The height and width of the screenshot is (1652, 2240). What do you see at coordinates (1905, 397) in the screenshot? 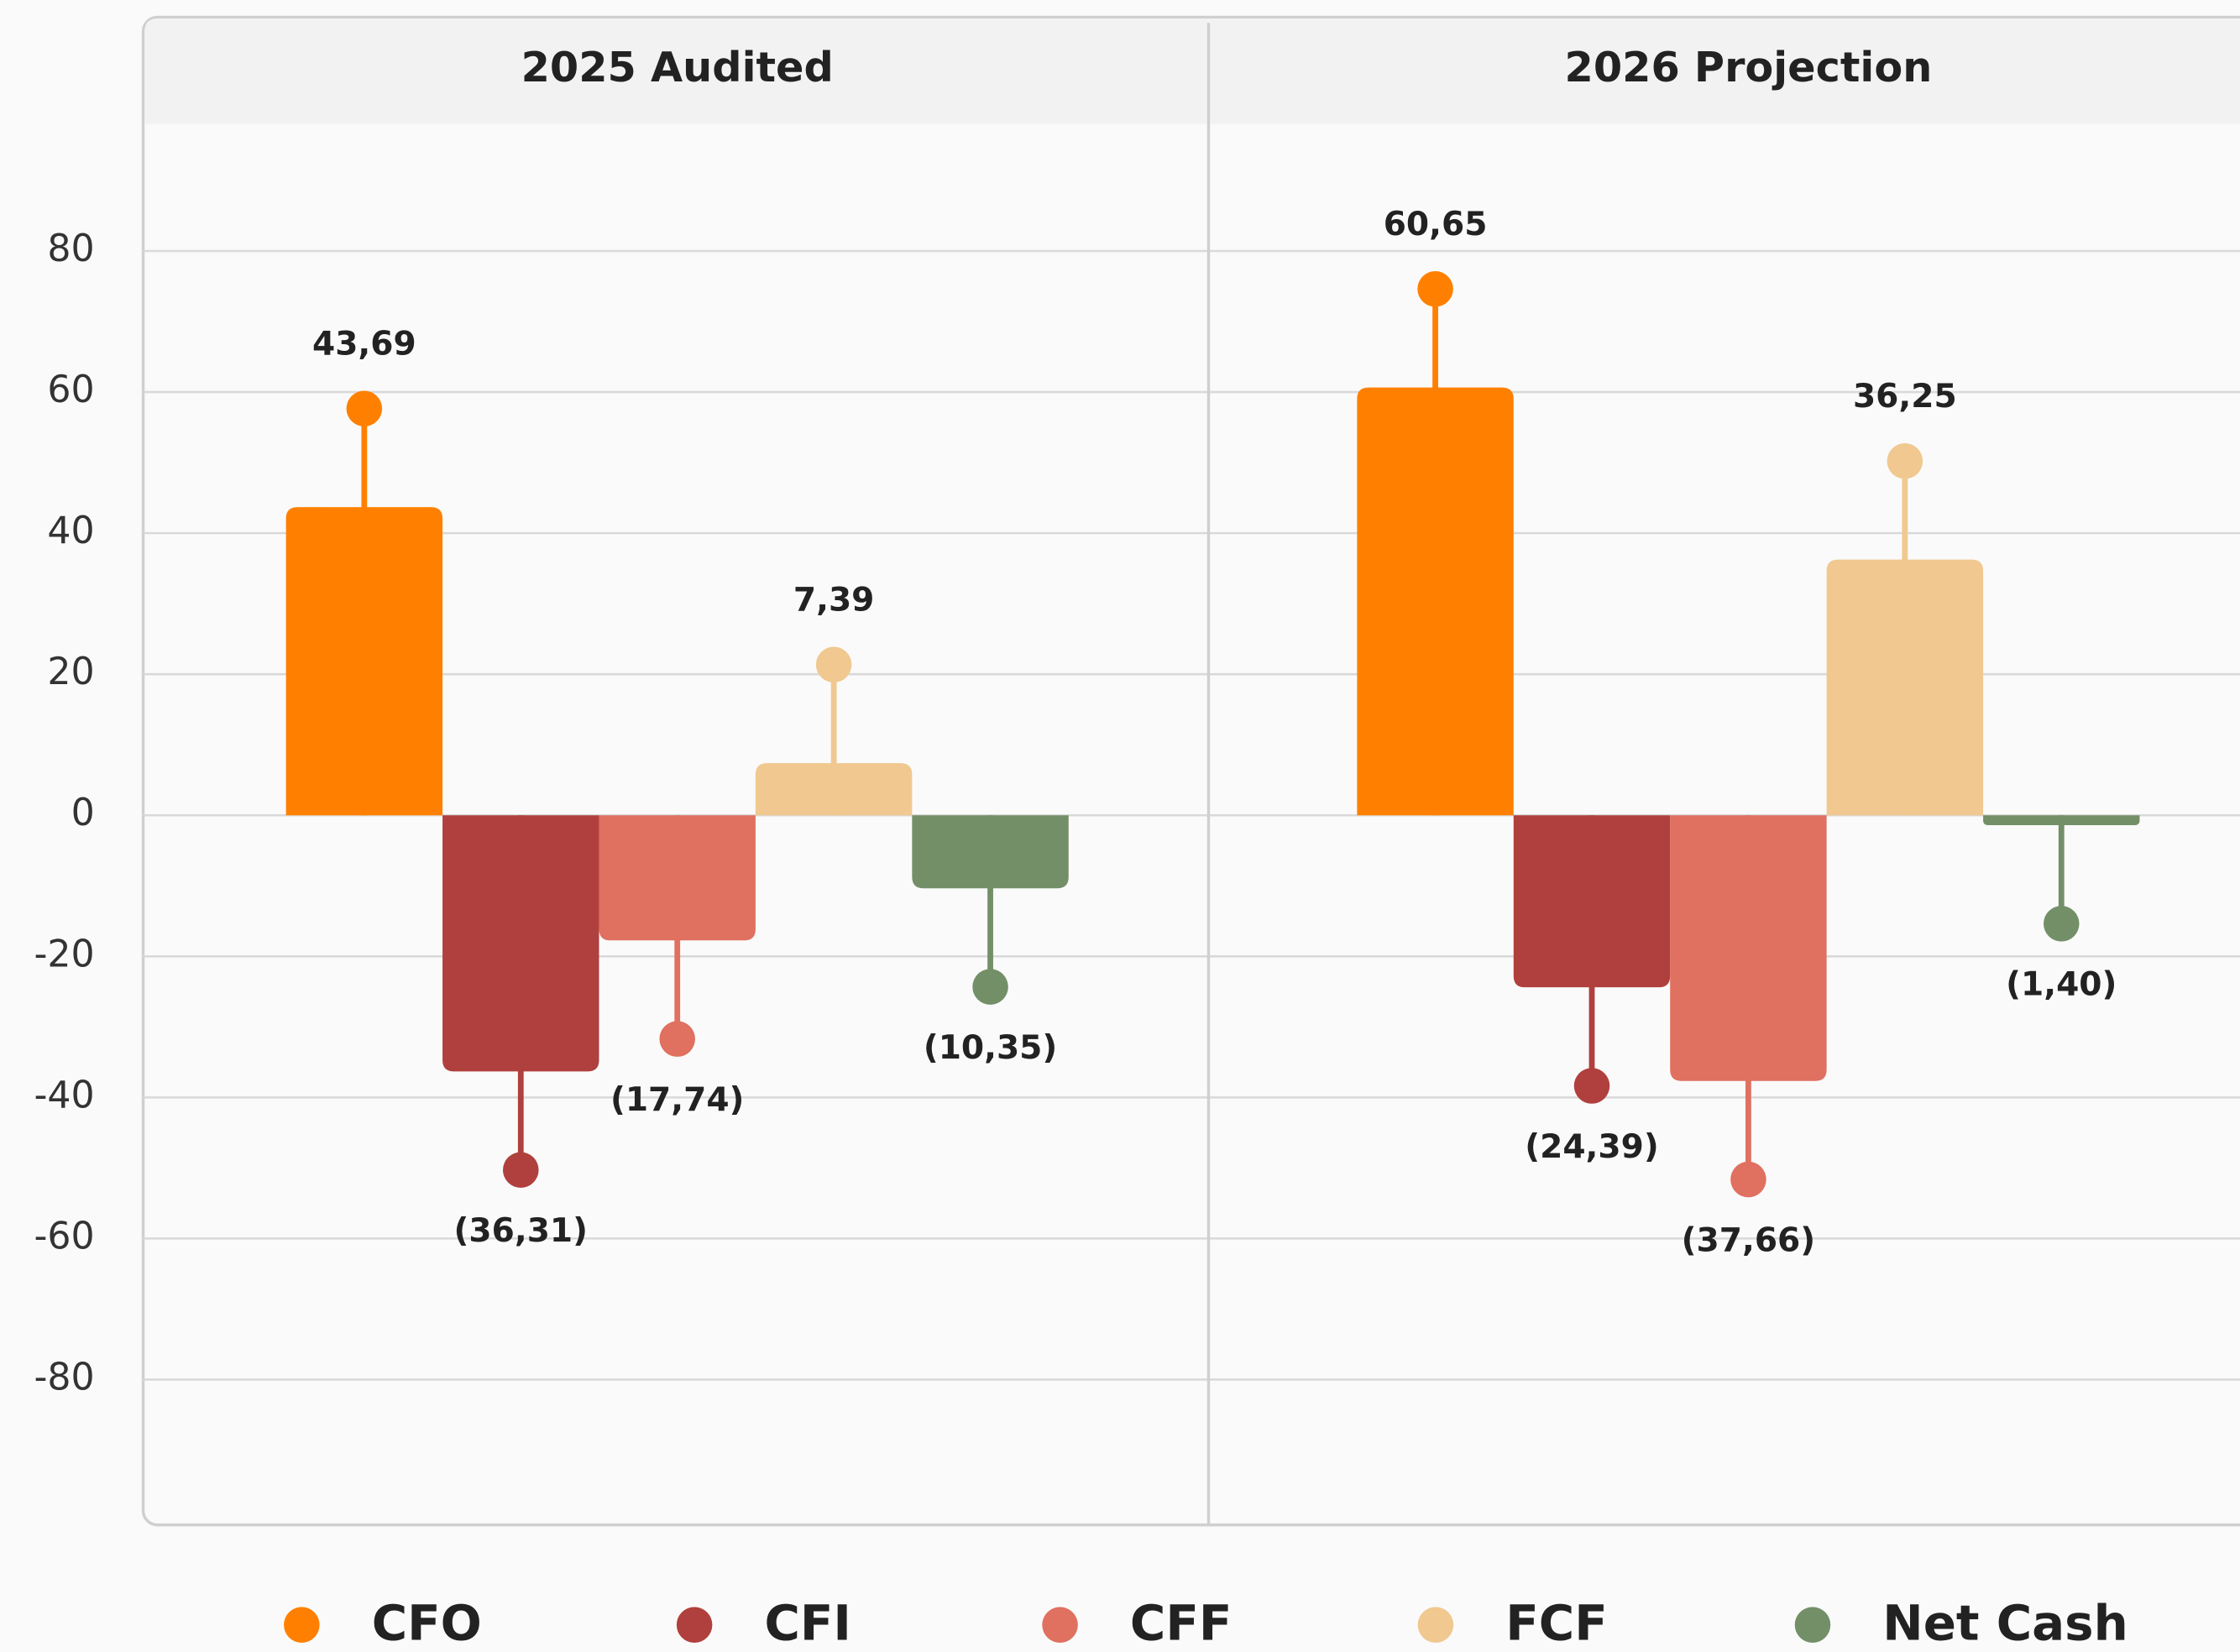
I see `value-label: 36,25` at bounding box center [1905, 397].